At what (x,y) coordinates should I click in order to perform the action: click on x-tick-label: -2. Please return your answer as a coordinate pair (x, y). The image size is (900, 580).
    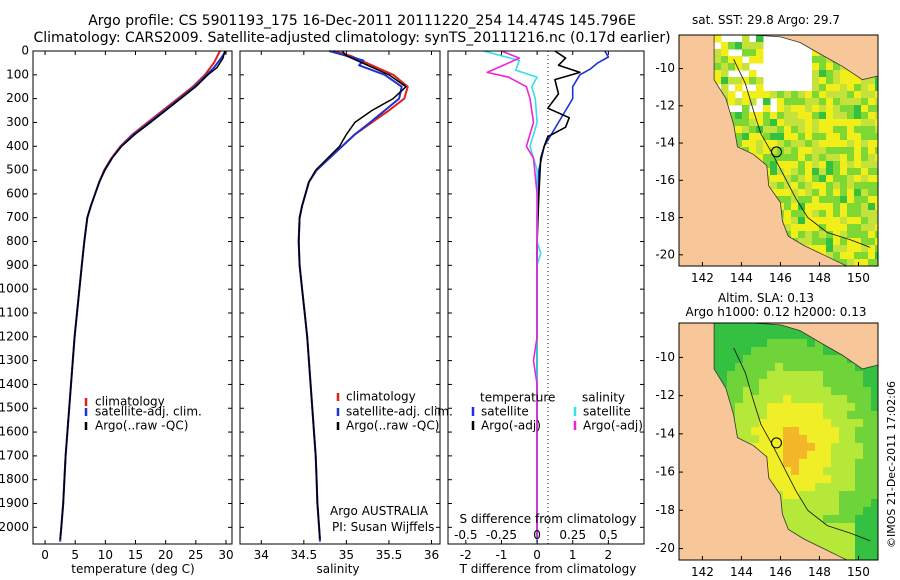
    Looking at the image, I should click on (466, 555).